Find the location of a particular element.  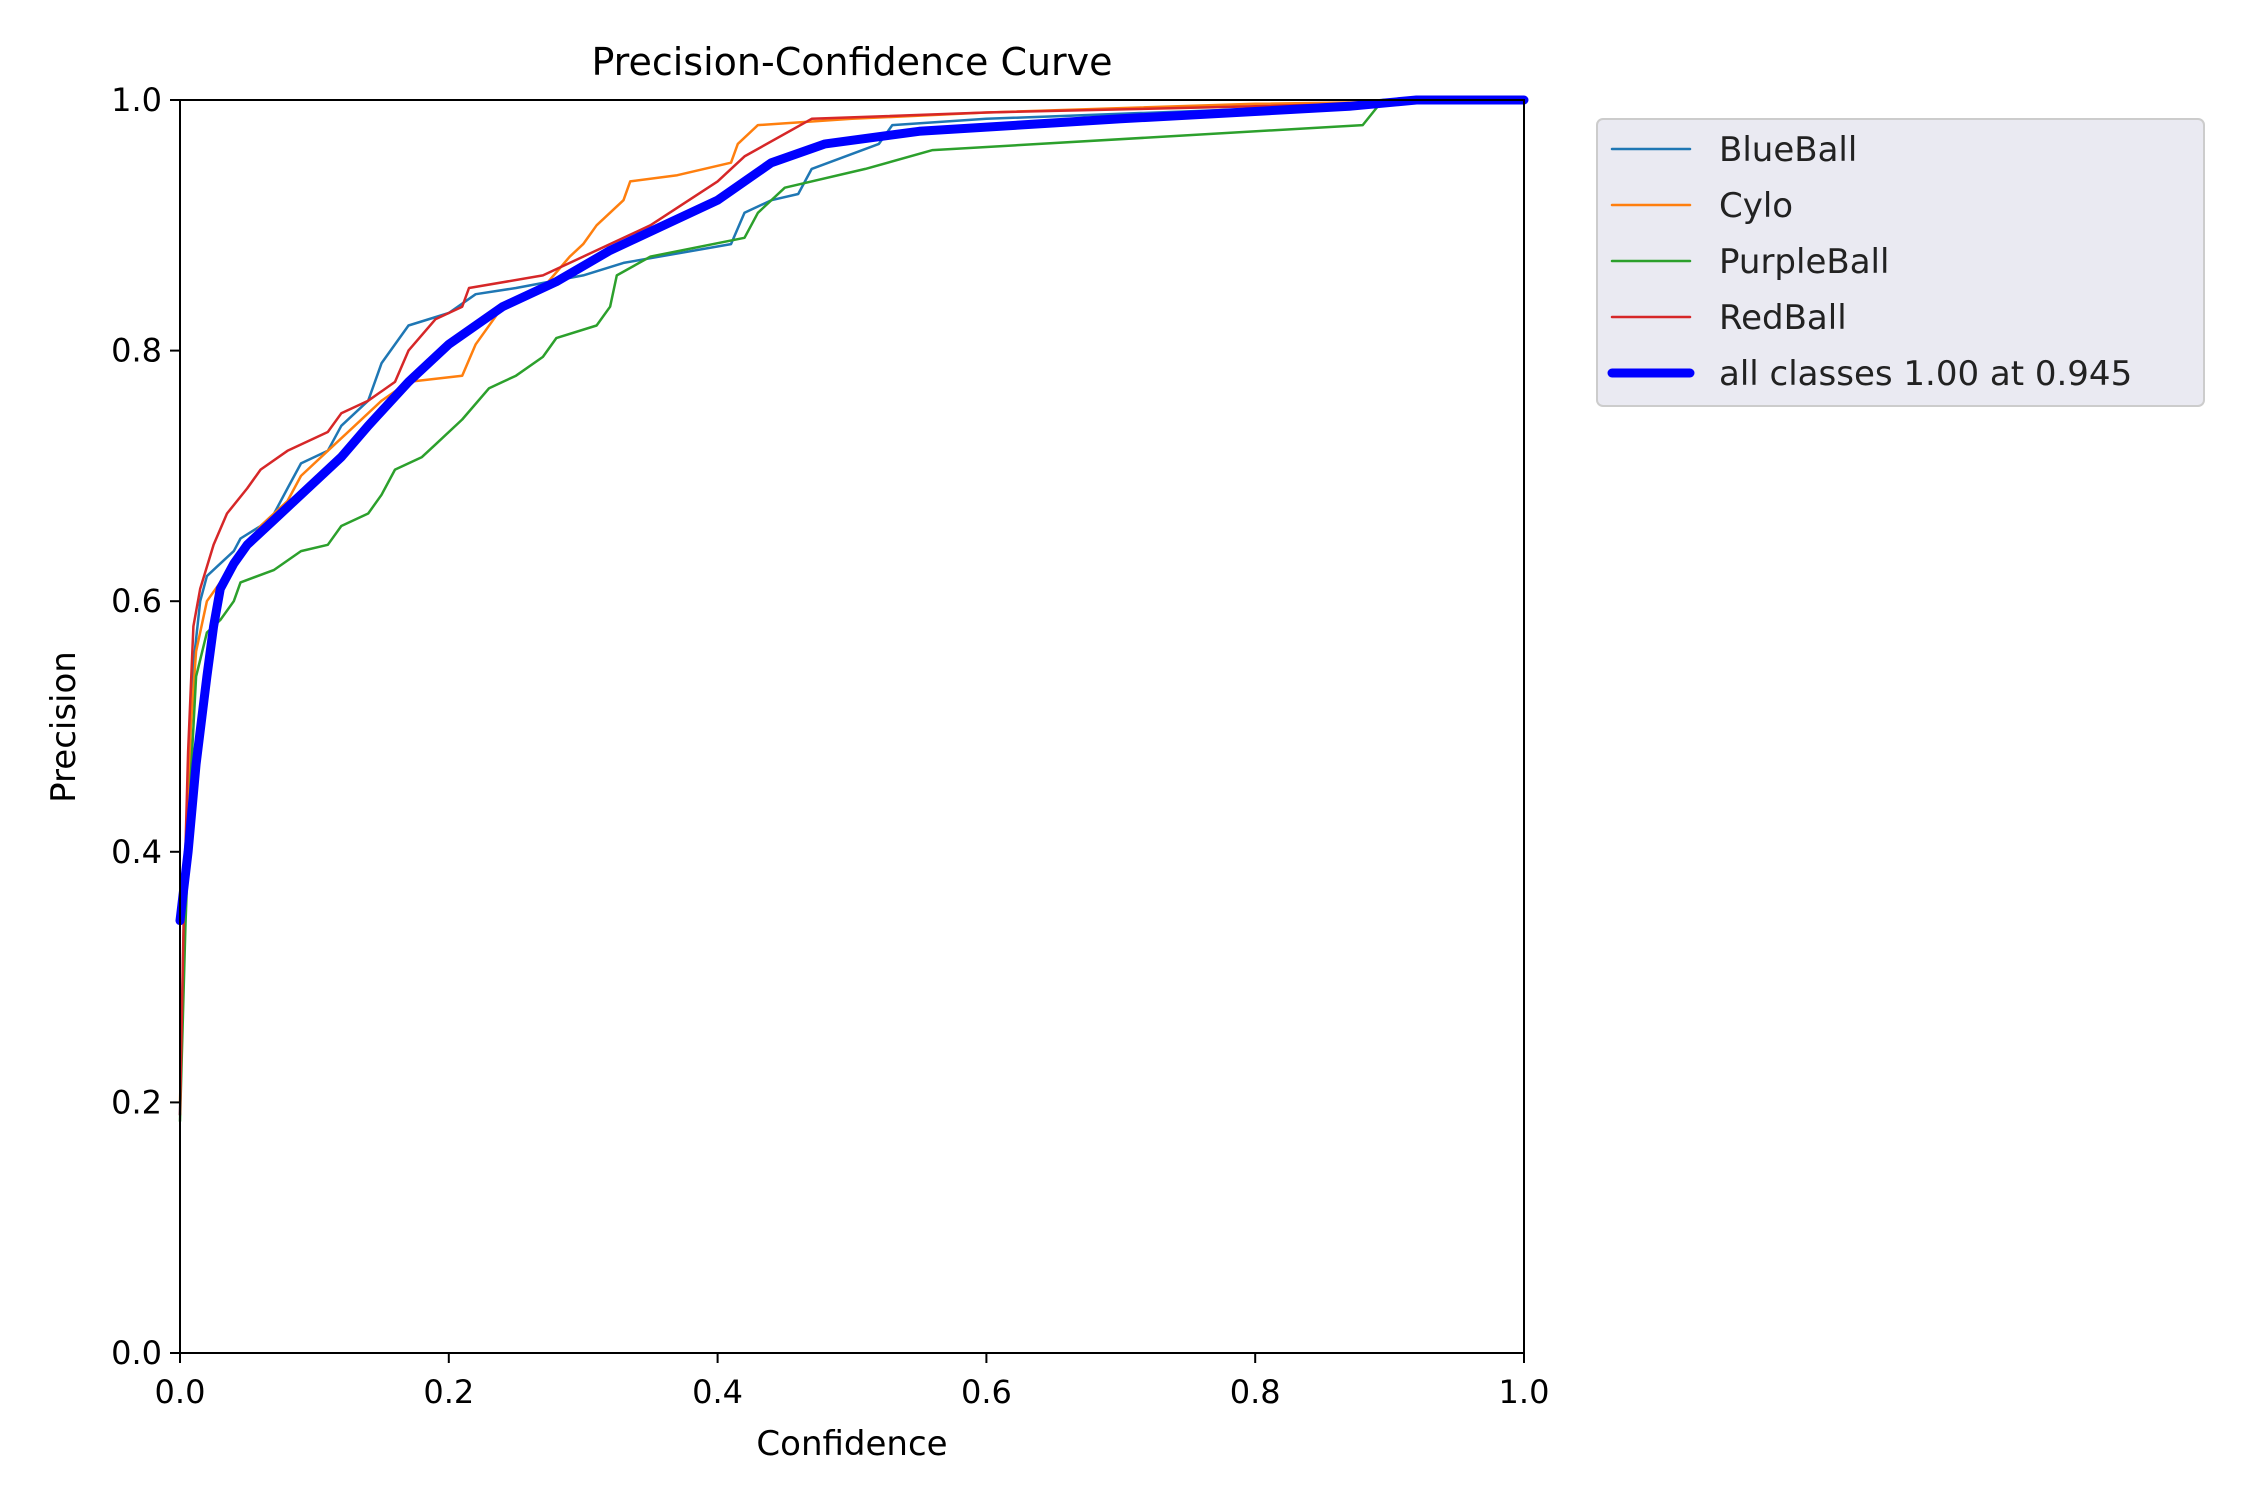

x-tick-label: 1.0 is located at coordinates (1524, 1392).